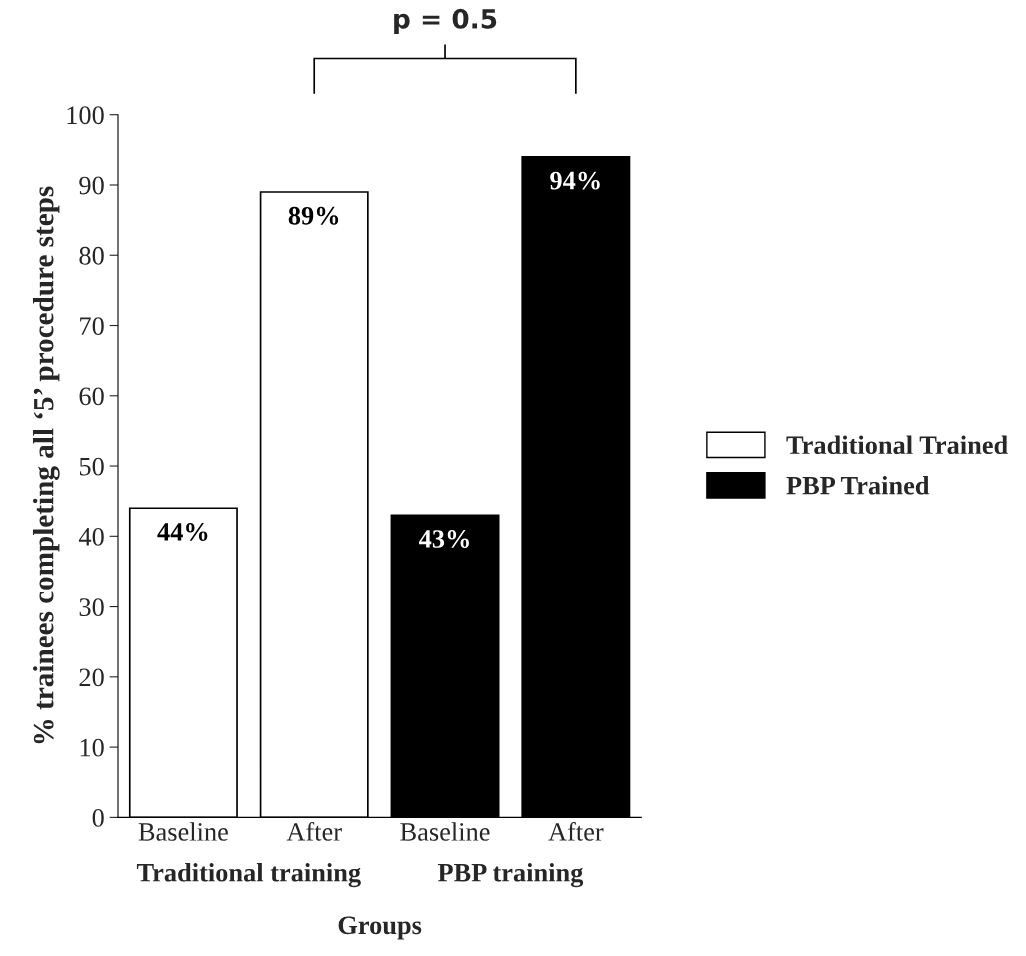 The image size is (1026, 956). I want to click on y-tick-label: 20, so click(91, 677).